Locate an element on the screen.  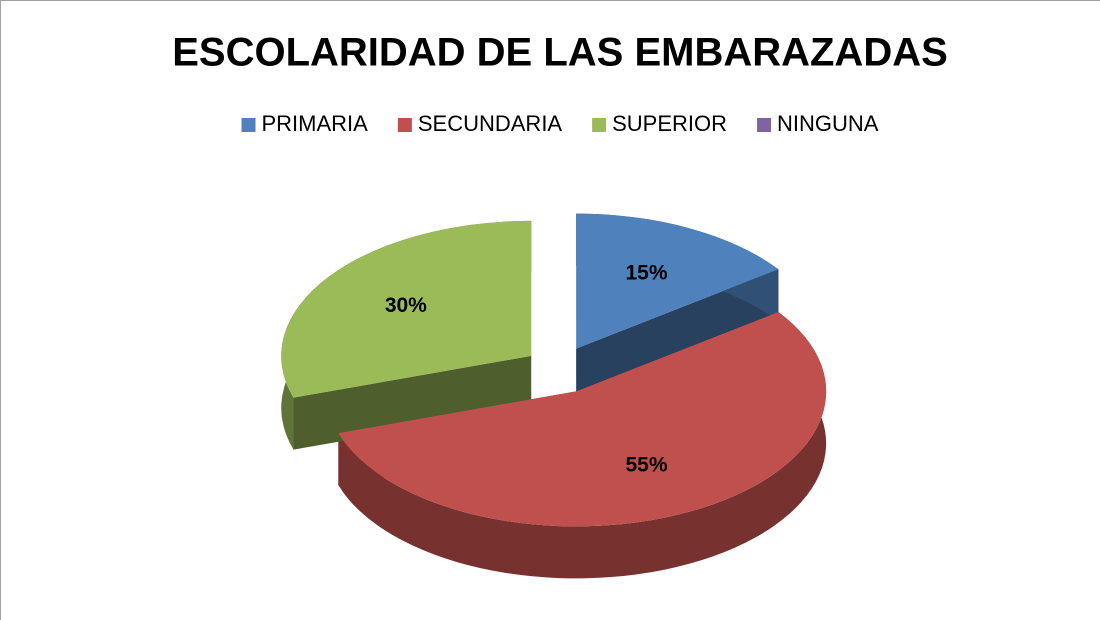
value-label: 55% is located at coordinates (646, 465).